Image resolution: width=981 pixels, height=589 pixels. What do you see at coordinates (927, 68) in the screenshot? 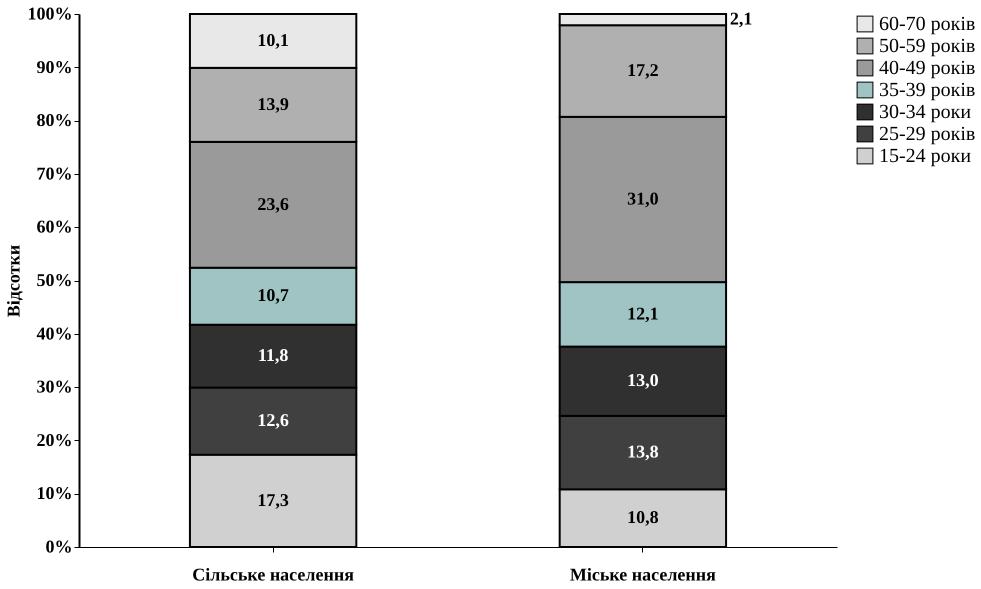
I see `legend-label: 40-49 років` at bounding box center [927, 68].